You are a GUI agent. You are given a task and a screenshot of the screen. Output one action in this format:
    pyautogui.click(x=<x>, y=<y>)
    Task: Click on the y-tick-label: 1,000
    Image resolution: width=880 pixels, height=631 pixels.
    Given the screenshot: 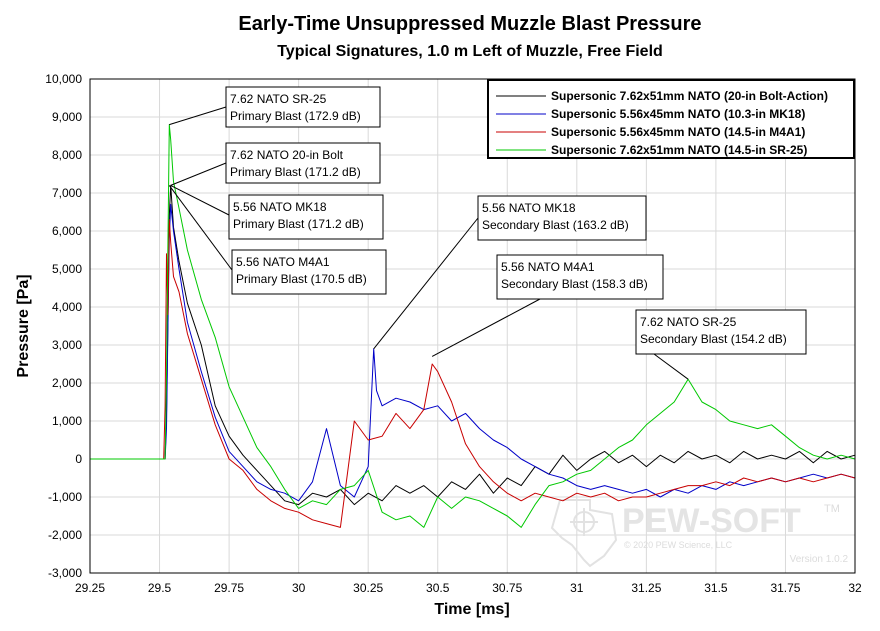 What is the action you would take?
    pyautogui.click(x=67, y=421)
    